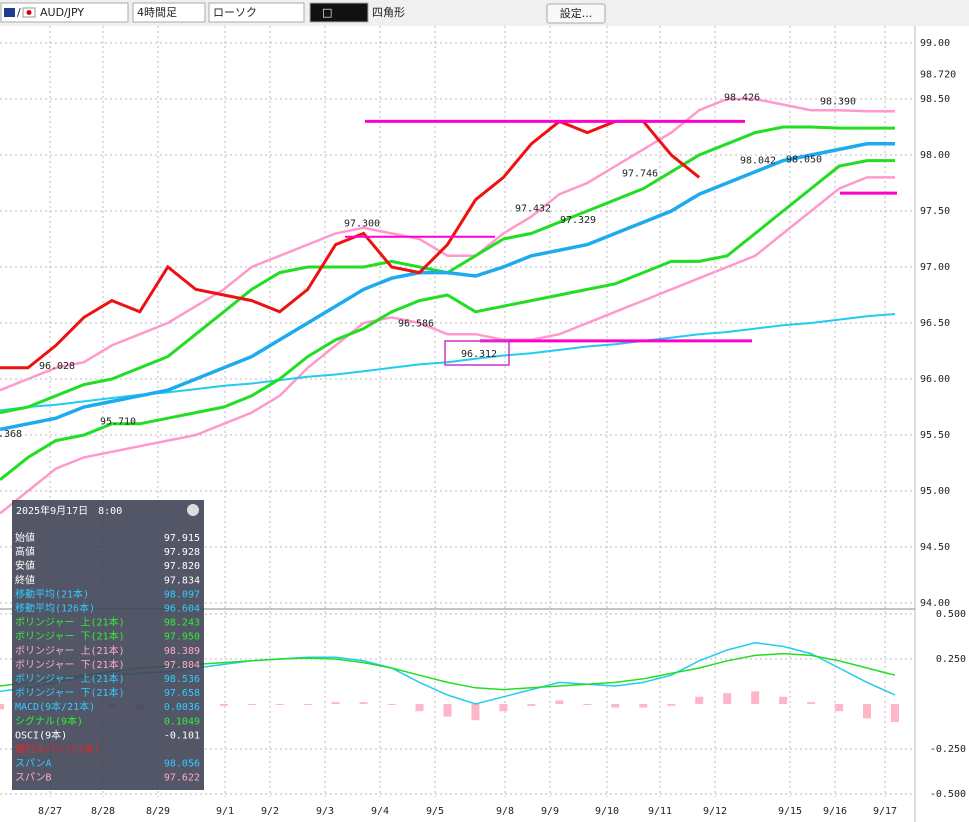 Image resolution: width=969 pixels, height=822 pixels. What do you see at coordinates (33, 764) in the screenshot?
I see `info-label: スパンA` at bounding box center [33, 764].